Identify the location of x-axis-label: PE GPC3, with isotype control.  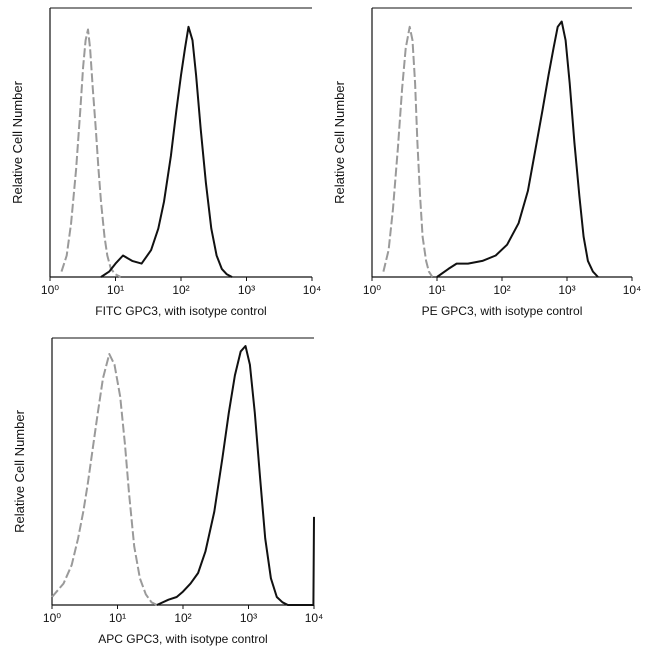
(502, 311).